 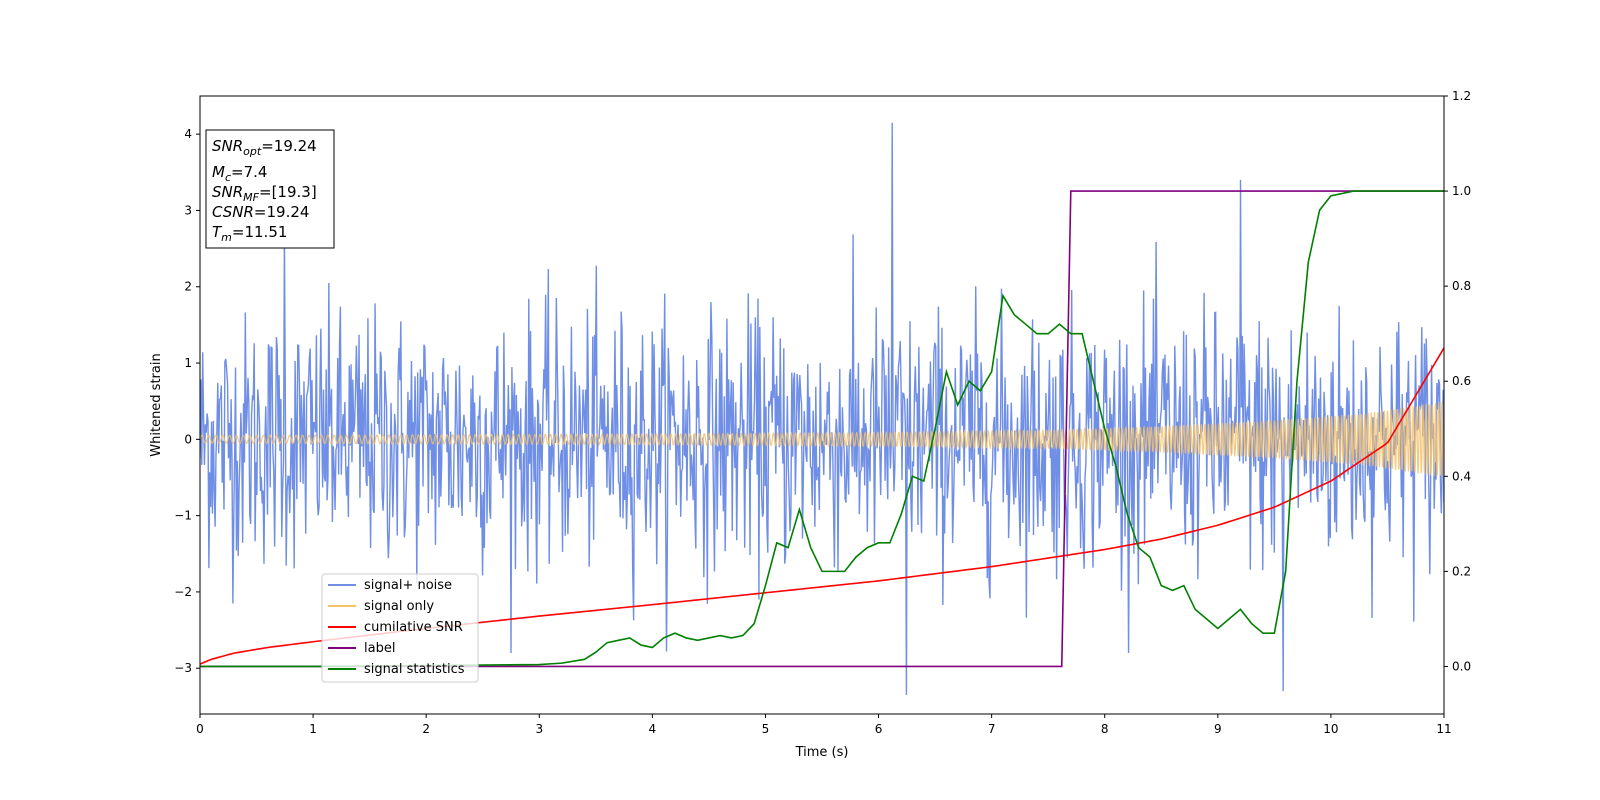 What do you see at coordinates (313, 729) in the screenshot?
I see `x-tick-label: 1` at bounding box center [313, 729].